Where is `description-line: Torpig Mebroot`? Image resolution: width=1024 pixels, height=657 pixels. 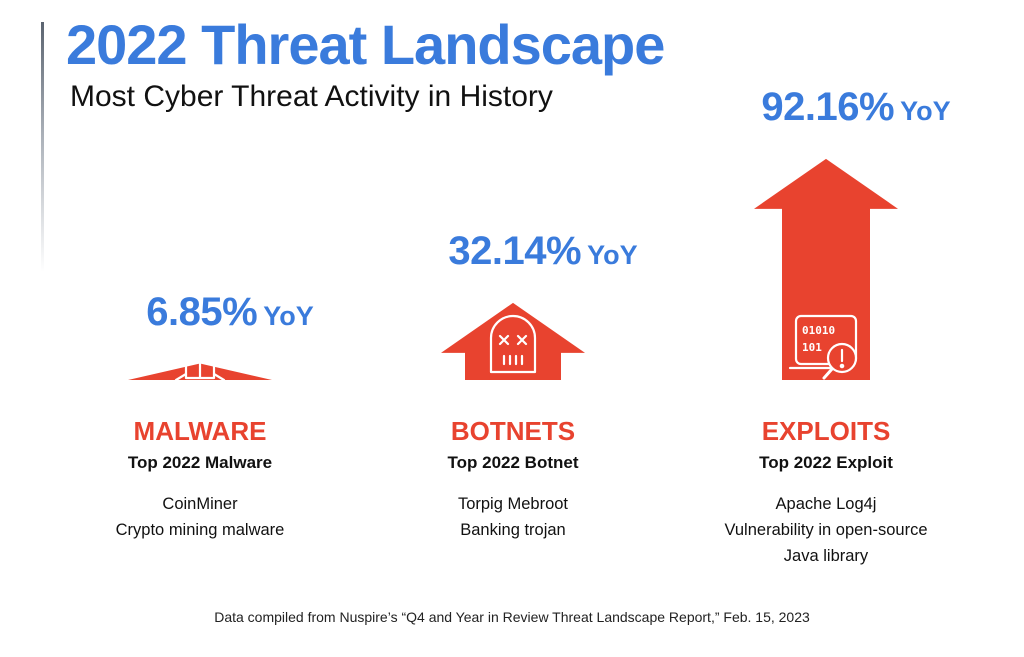 description-line: Torpig Mebroot is located at coordinates (513, 504).